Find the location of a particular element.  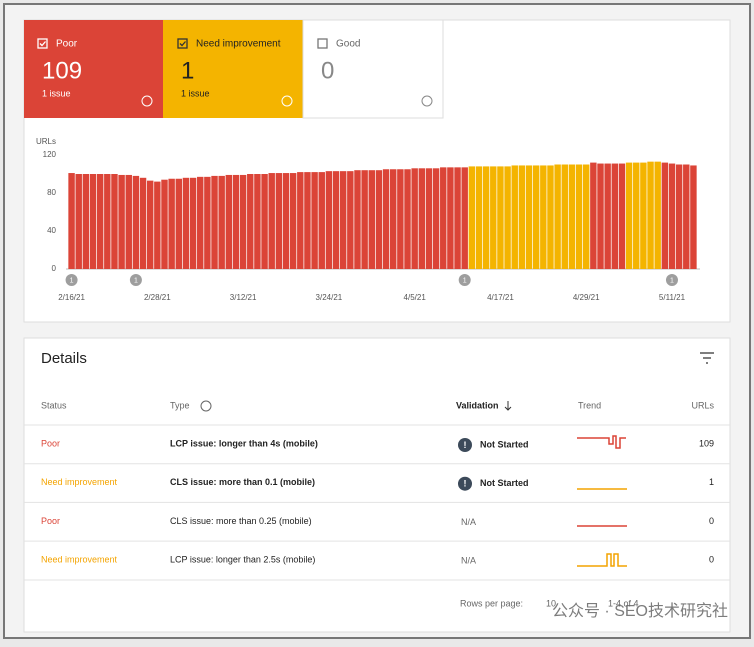

col-header: Validation is located at coordinates (477, 405).